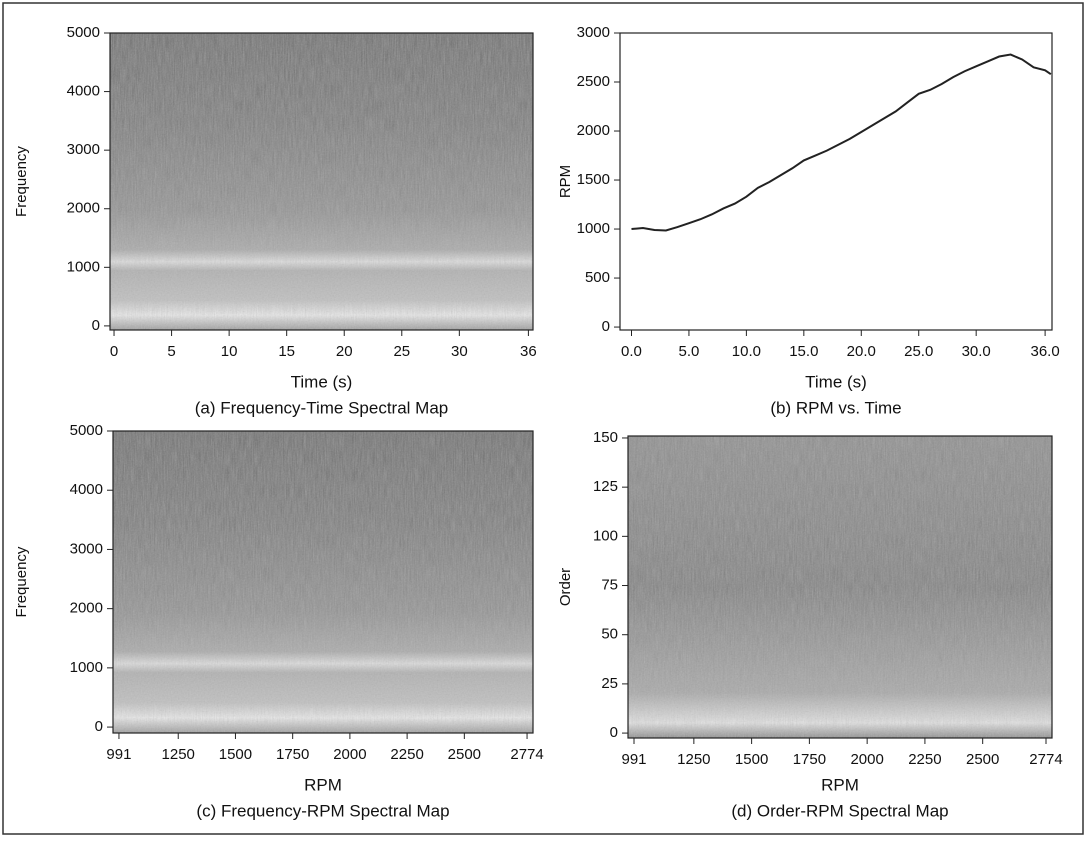 This screenshot has width=1086, height=842. I want to click on rpm-line, so click(841, 142).